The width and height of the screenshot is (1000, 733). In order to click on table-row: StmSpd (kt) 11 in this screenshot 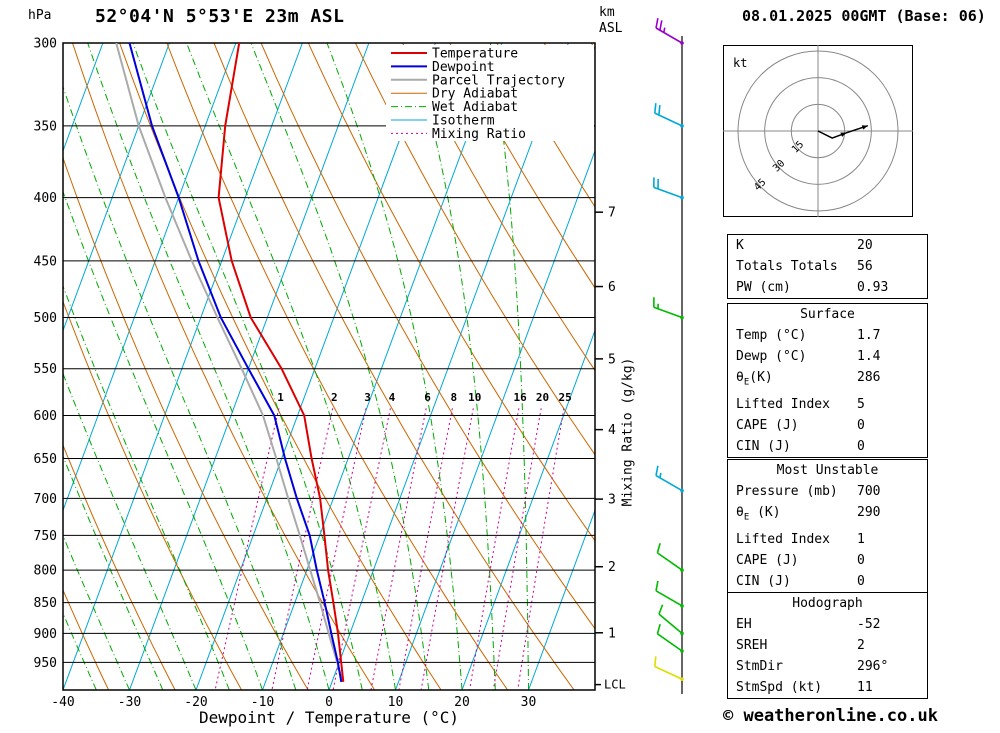, I will do `click(827, 687)`.